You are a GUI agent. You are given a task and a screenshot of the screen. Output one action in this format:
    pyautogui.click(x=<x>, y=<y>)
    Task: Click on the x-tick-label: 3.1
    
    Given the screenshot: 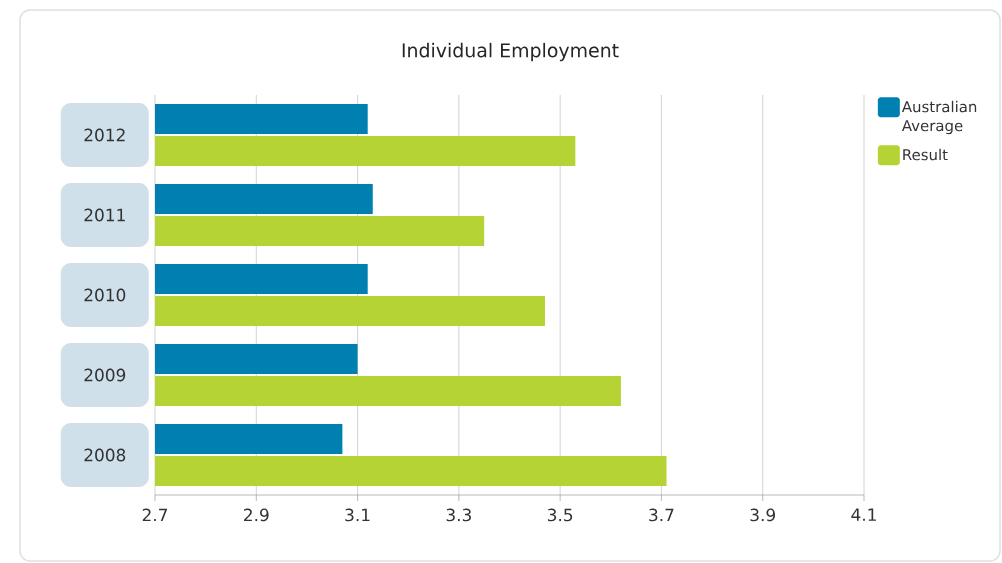 What is the action you would take?
    pyautogui.click(x=357, y=515)
    